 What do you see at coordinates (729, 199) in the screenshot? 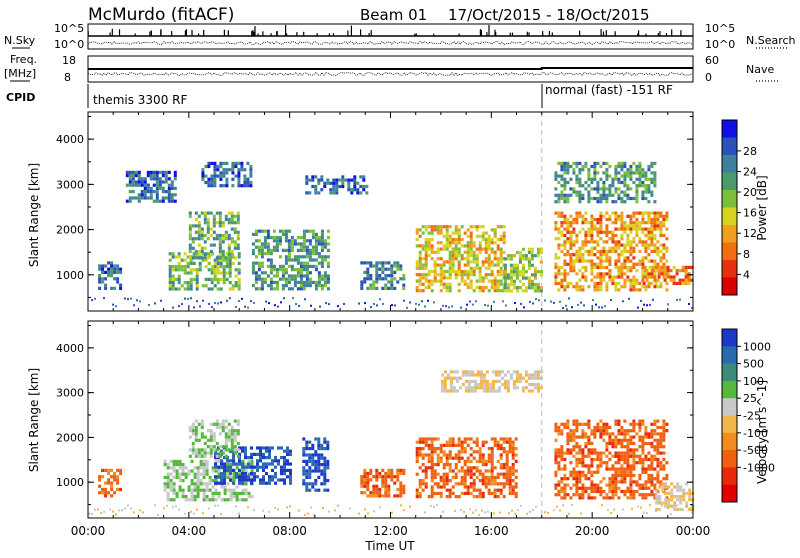
I see `power-colorbar-swatch` at bounding box center [729, 199].